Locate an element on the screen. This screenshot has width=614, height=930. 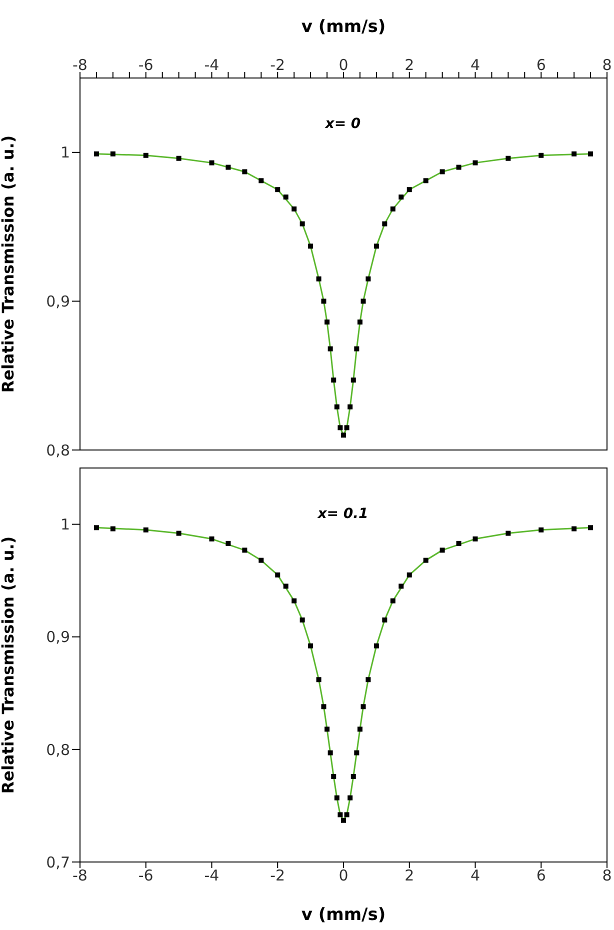
annotation: x= 0 is located at coordinates (342, 124).